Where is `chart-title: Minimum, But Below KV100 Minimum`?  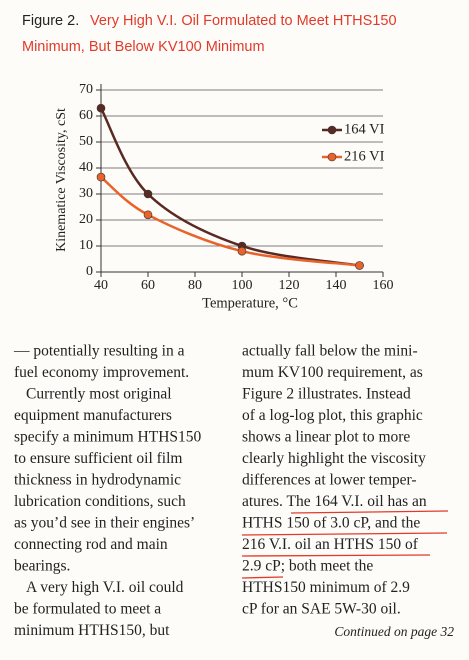
chart-title: Minimum, But Below KV100 Minimum is located at coordinates (143, 47).